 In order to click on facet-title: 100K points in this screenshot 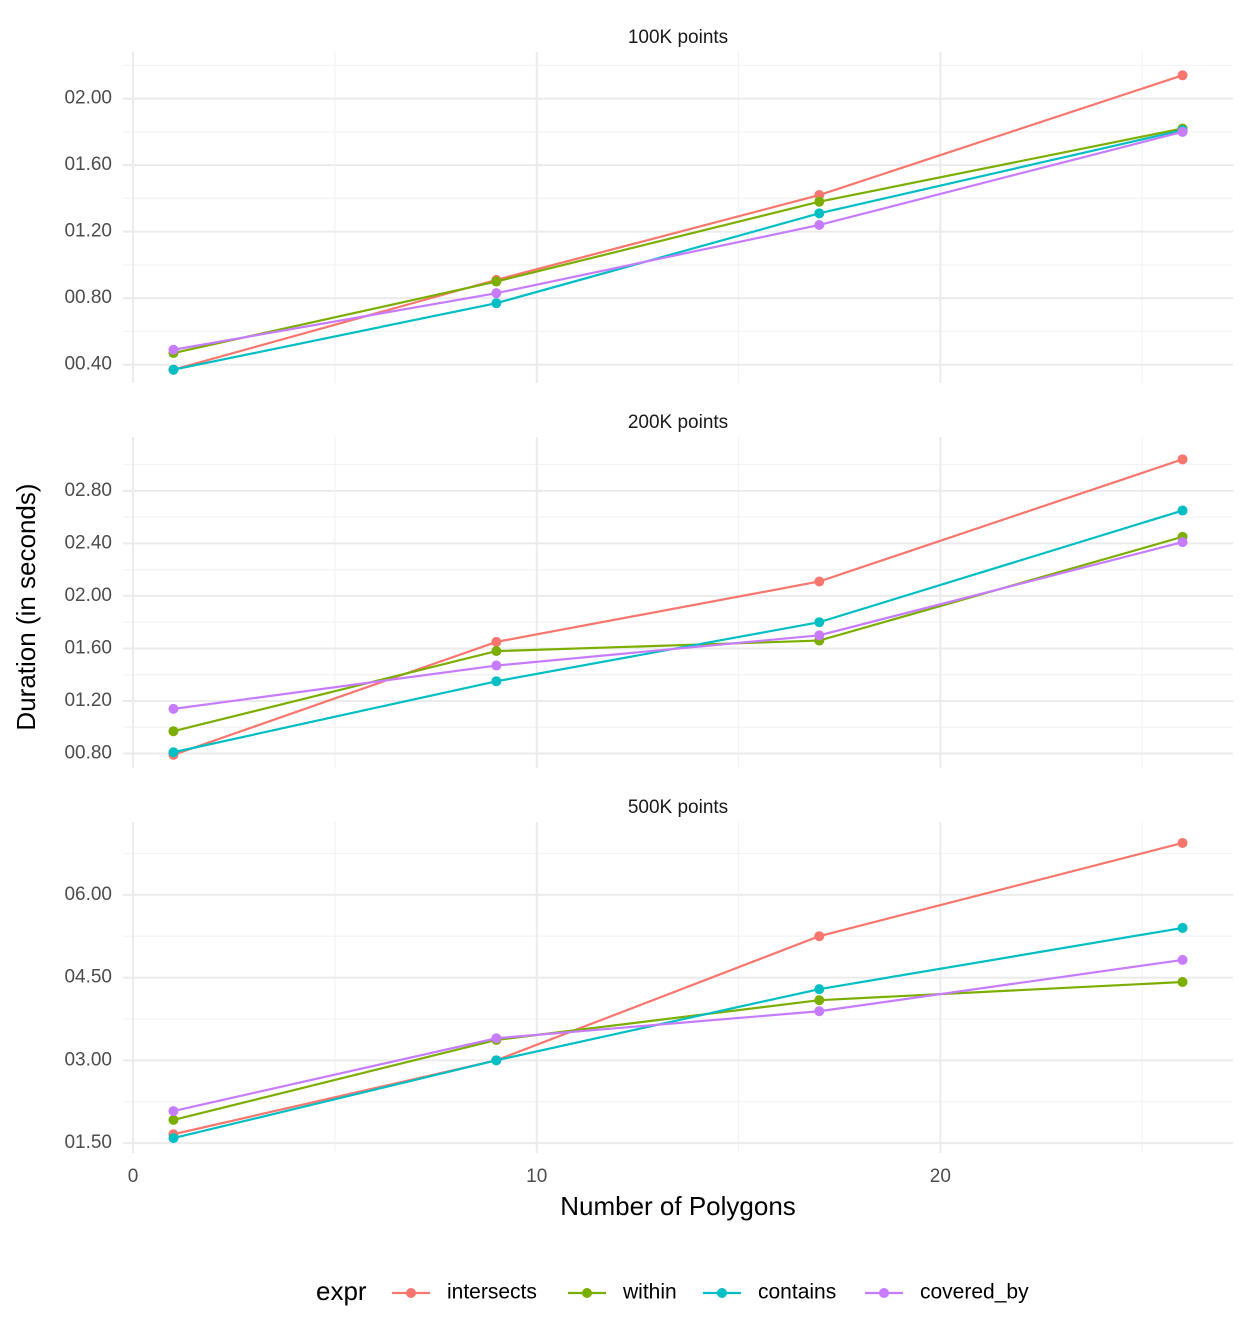, I will do `click(678, 37)`.